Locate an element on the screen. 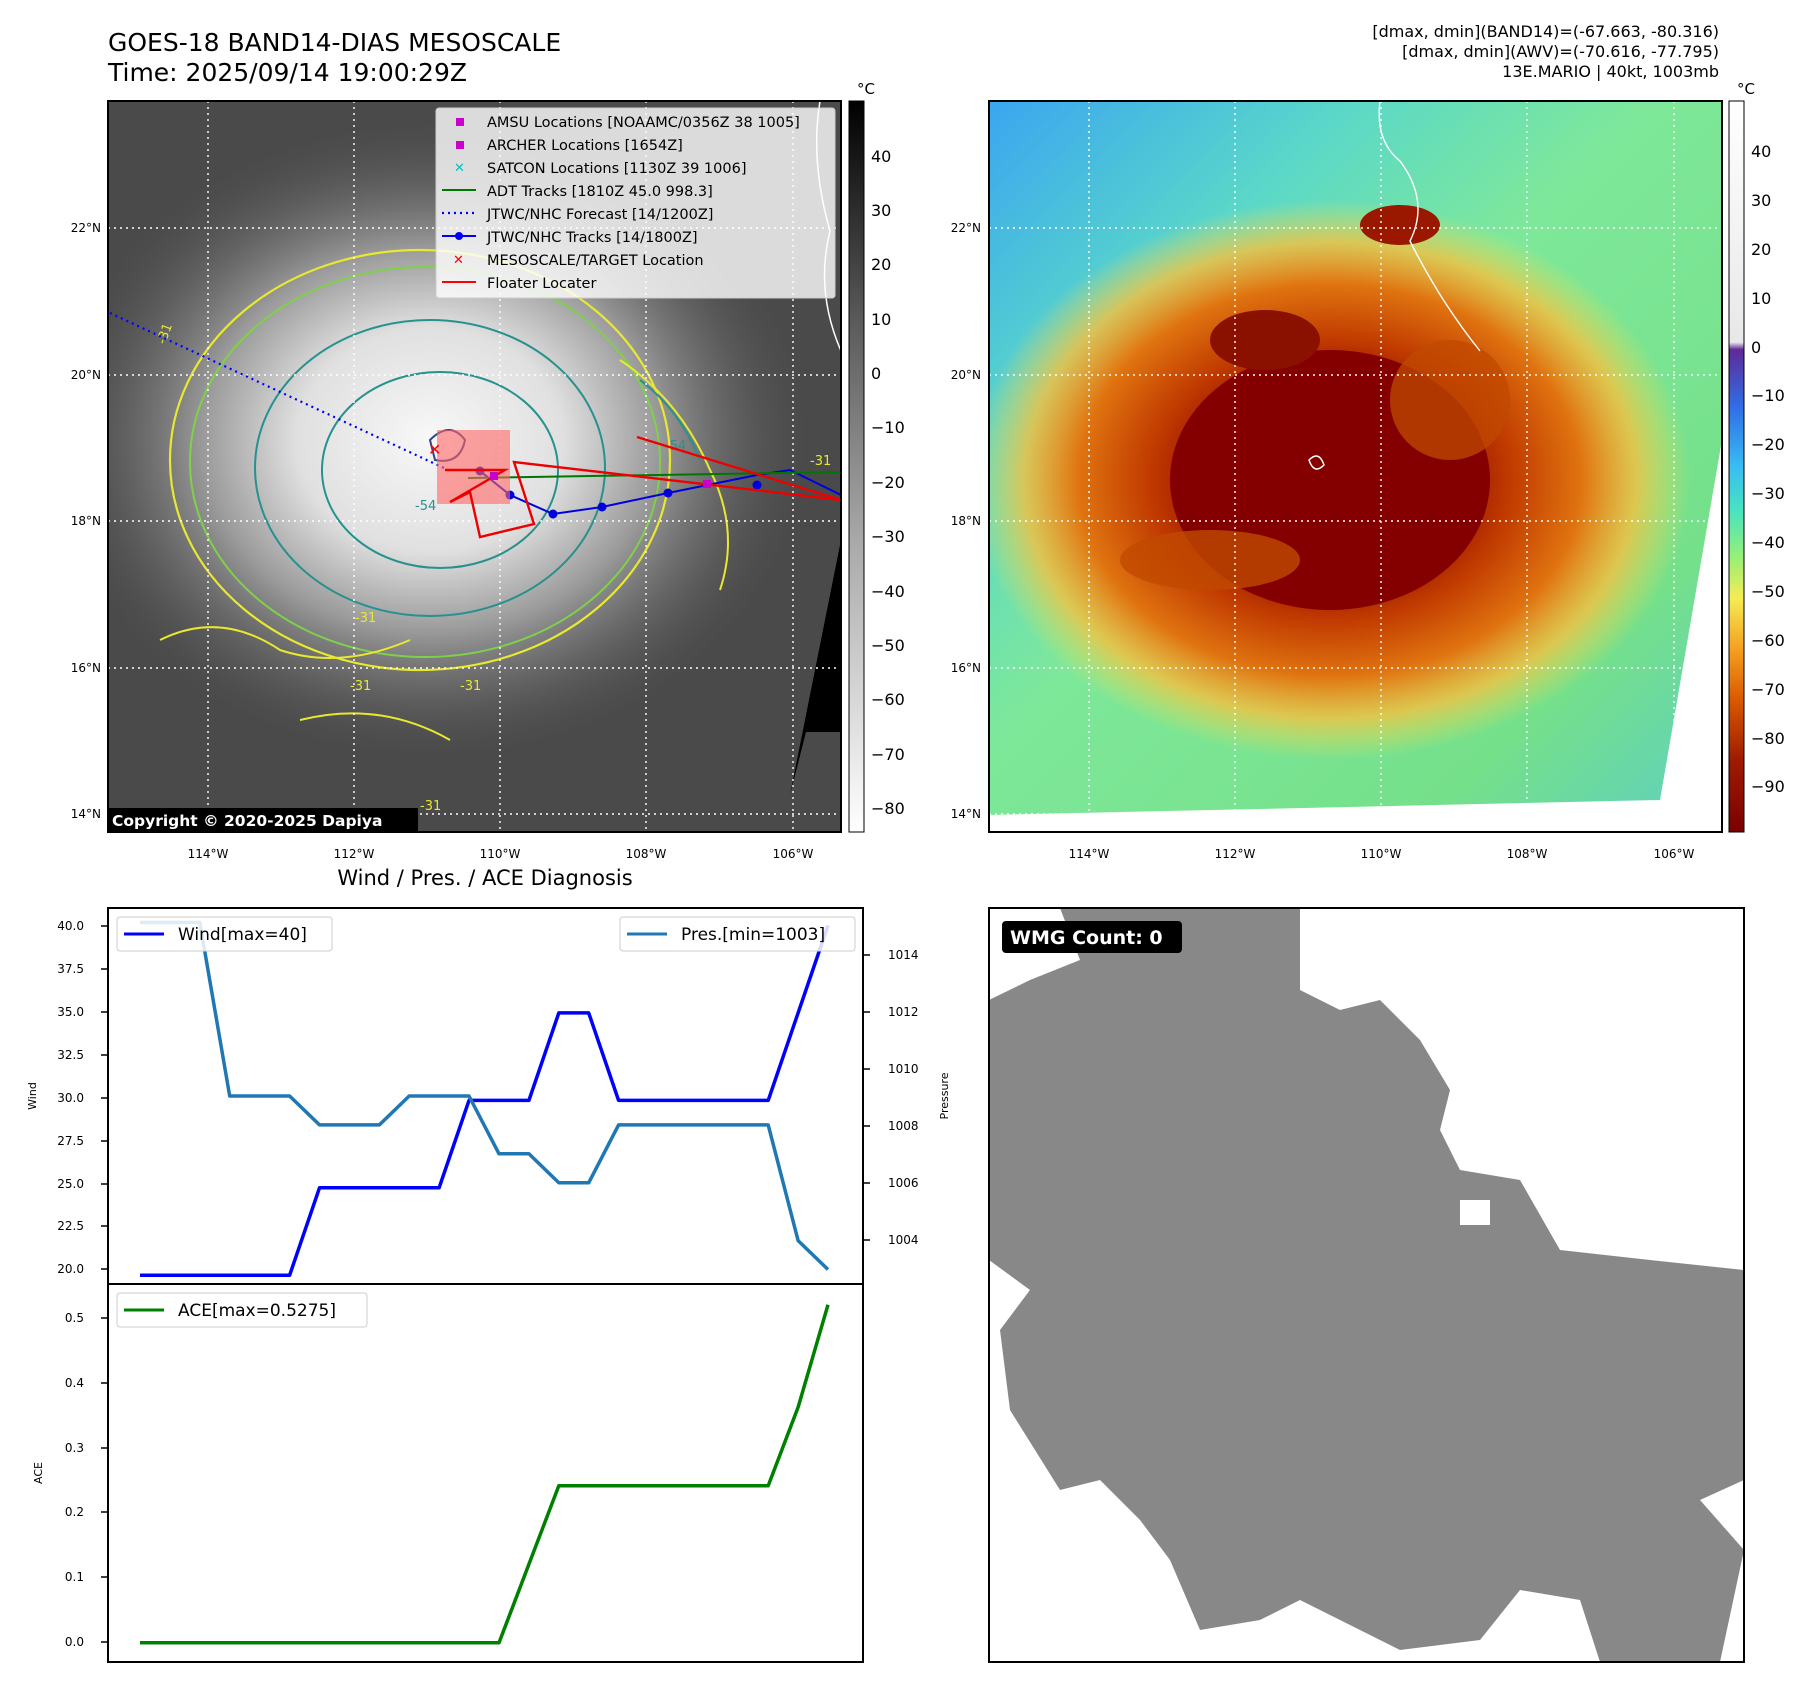 The height and width of the screenshot is (1690, 1801). legend-amsu-swatch is located at coordinates (460, 122).